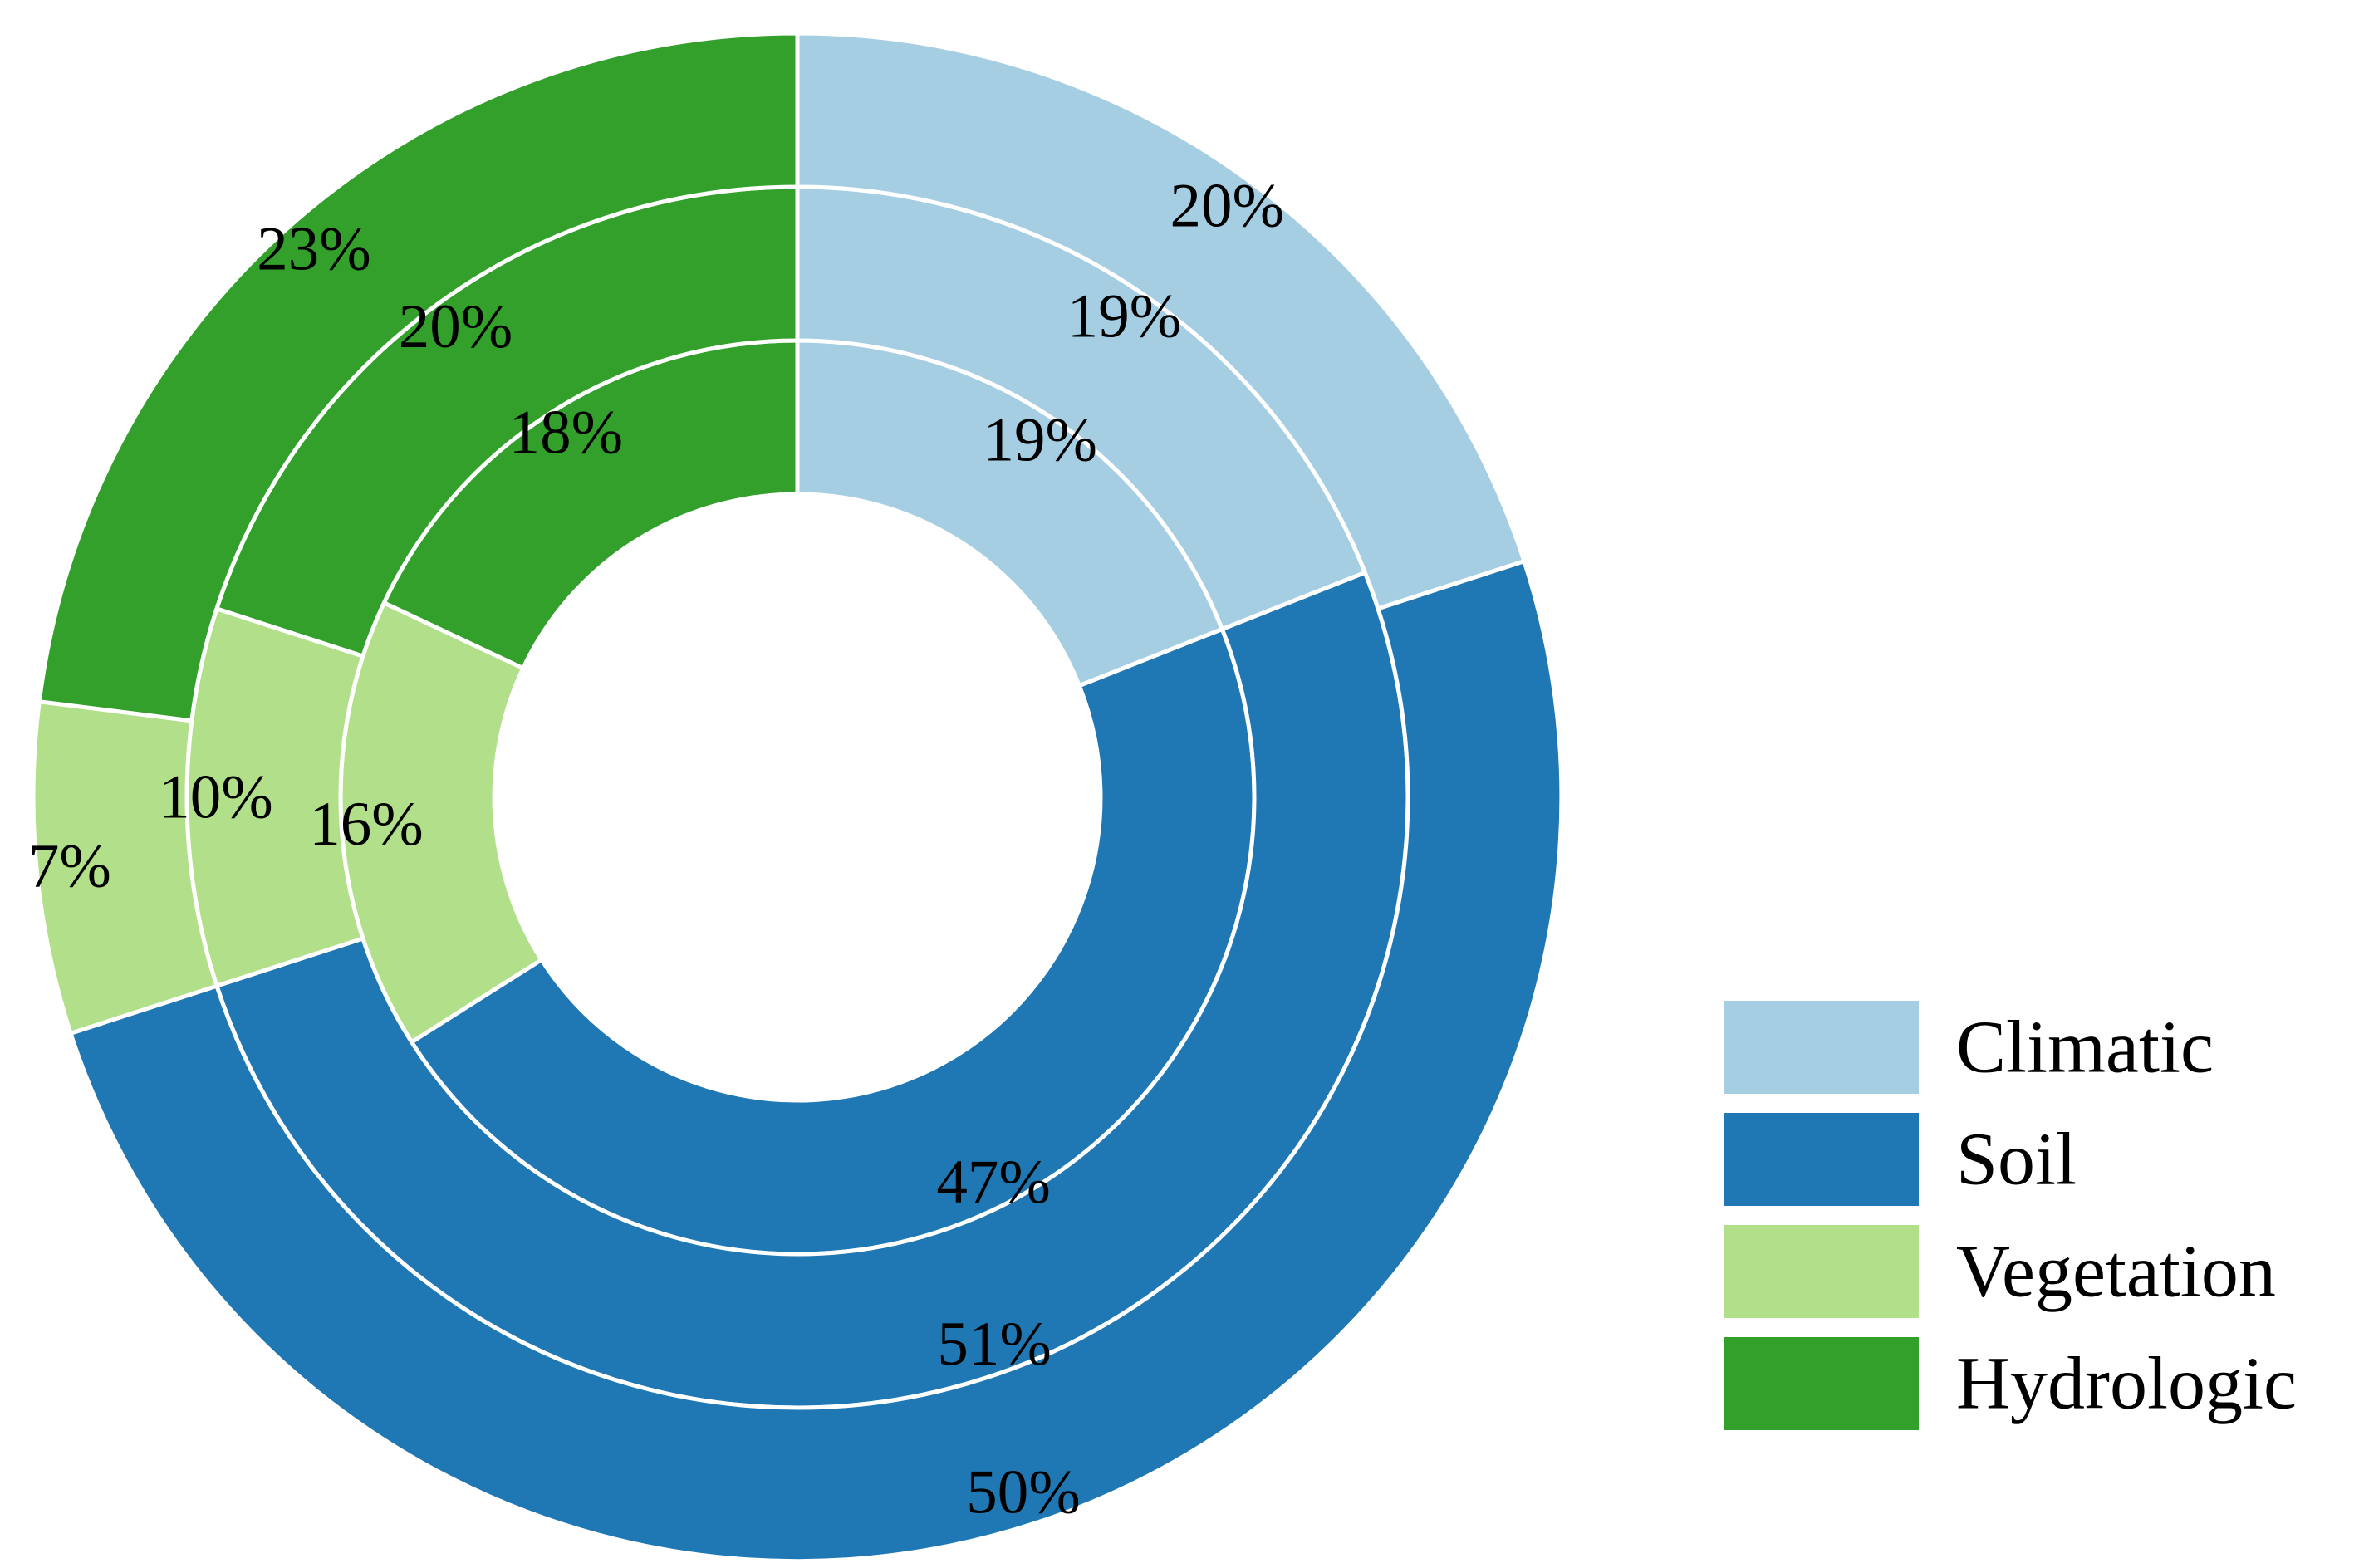 The height and width of the screenshot is (1568, 2359). Describe the element at coordinates (2126, 1384) in the screenshot. I see `legend-label-hydrologic: Hydrologic` at that location.